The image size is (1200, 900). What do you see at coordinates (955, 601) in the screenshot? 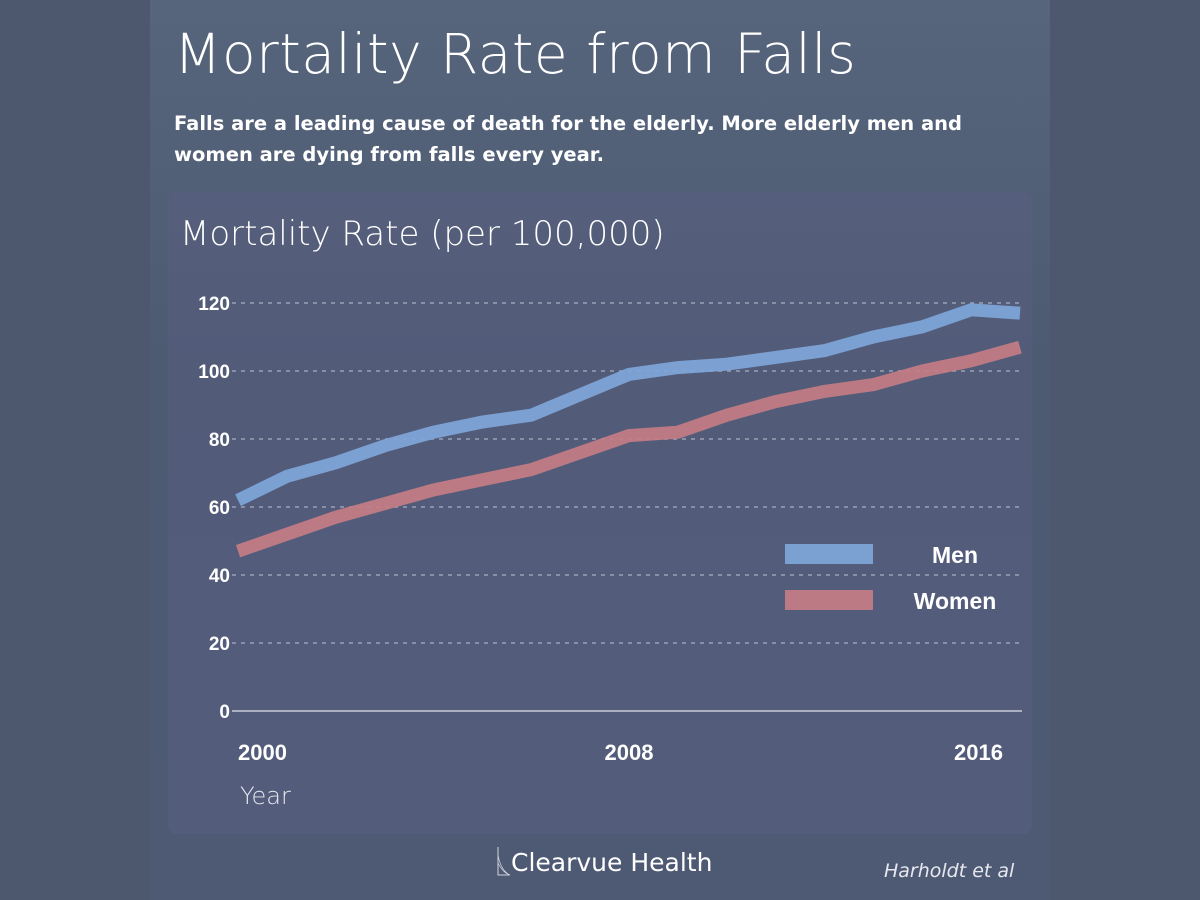
I see `legend-label: Women` at bounding box center [955, 601].